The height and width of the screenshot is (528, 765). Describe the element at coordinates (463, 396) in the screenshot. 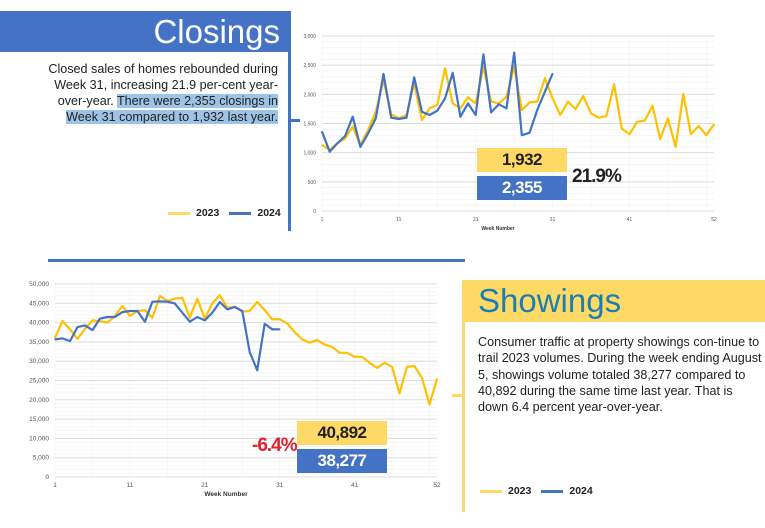

I see `showings-accent-line` at that location.